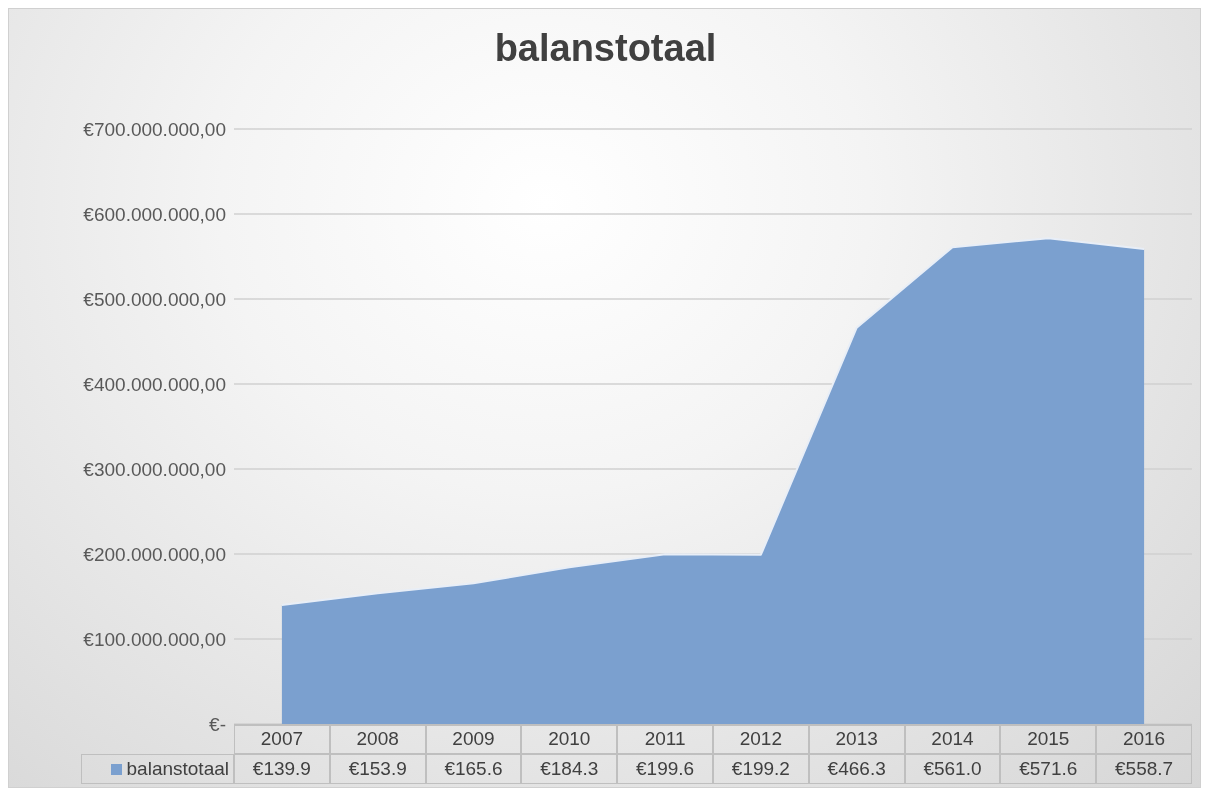 The width and height of the screenshot is (1209, 796). I want to click on text: €153.9, so click(377, 769).